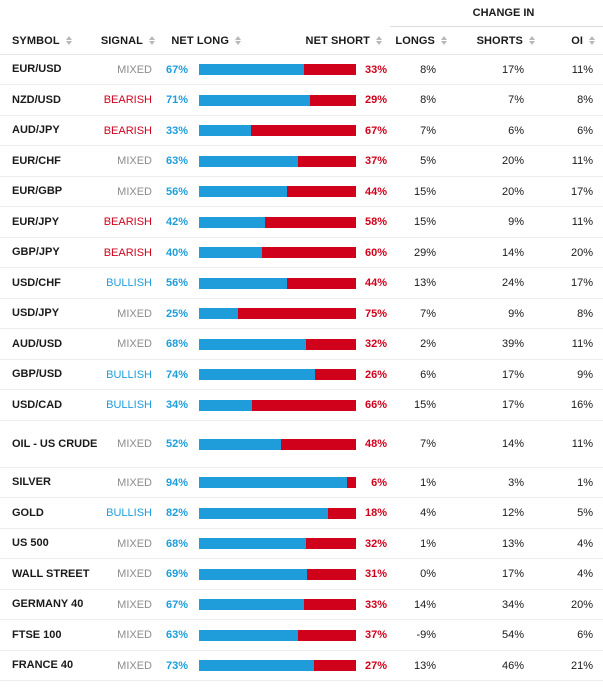 The image size is (603, 688). I want to click on change-shorts-cell: 14%, so click(512, 252).